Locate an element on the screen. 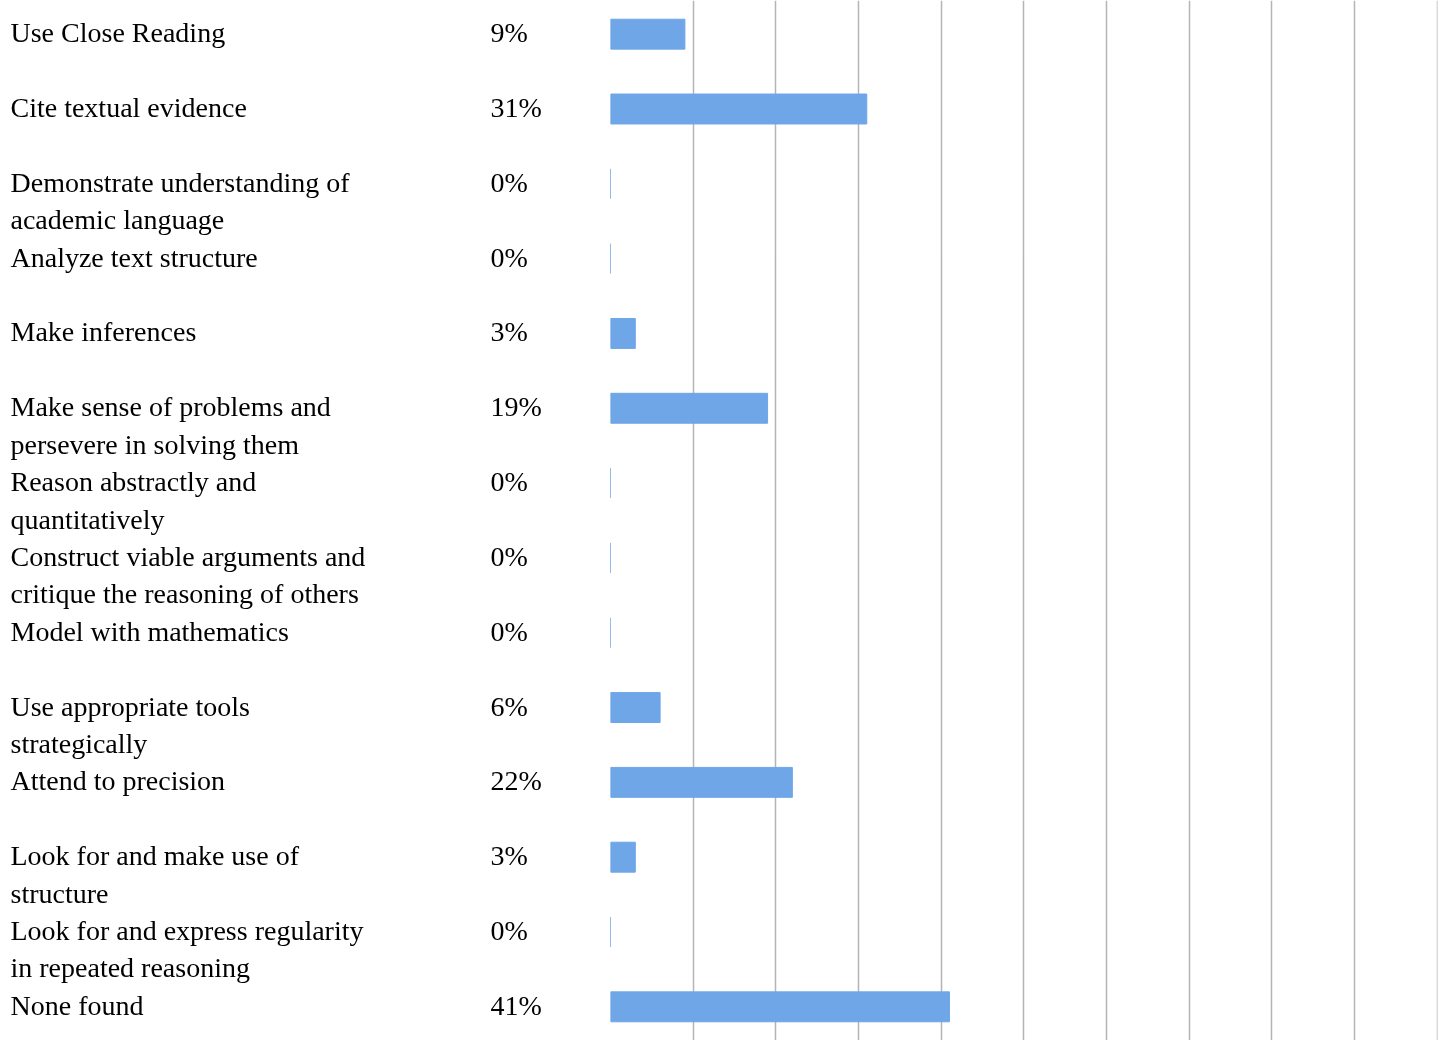 This screenshot has height=1040, width=1444. y-tick-label: Attend to precision is located at coordinates (118, 781).